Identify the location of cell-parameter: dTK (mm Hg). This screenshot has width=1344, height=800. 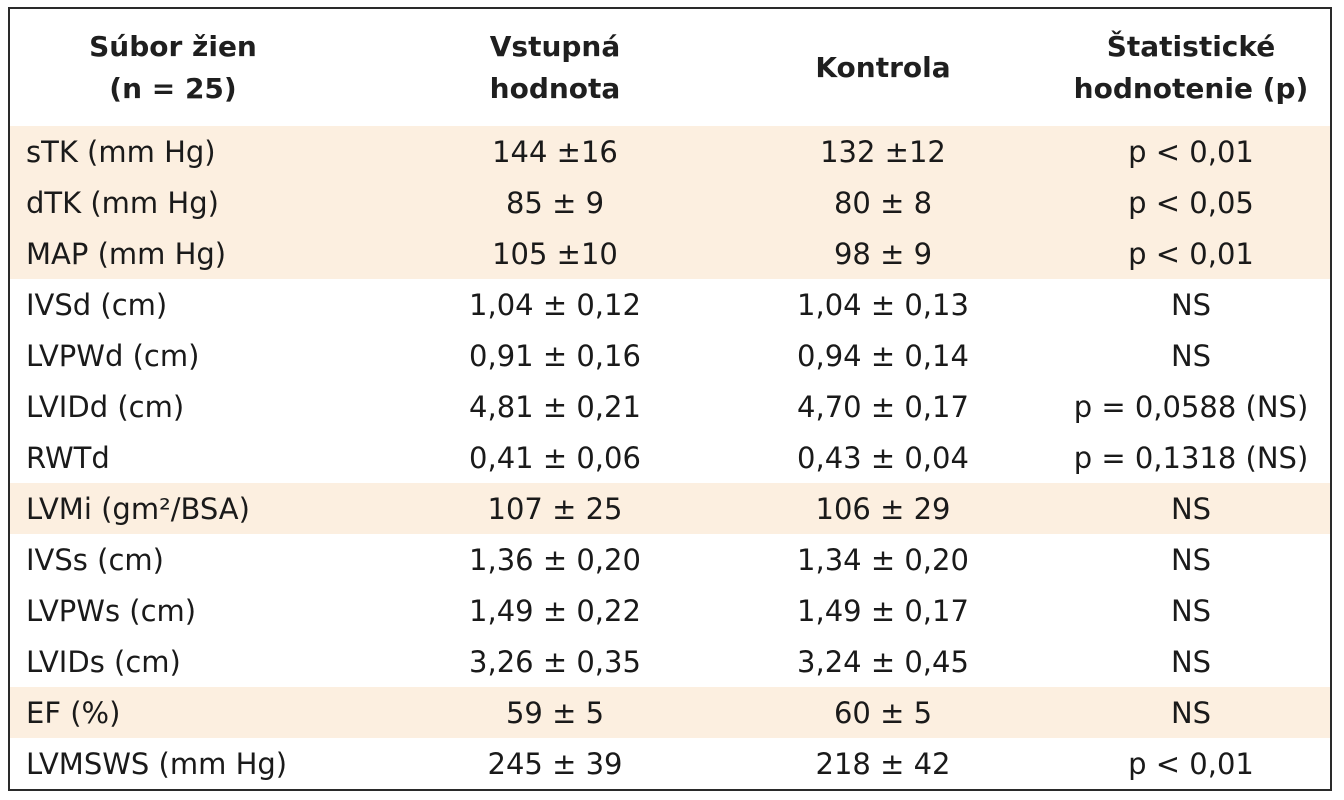
(201, 202).